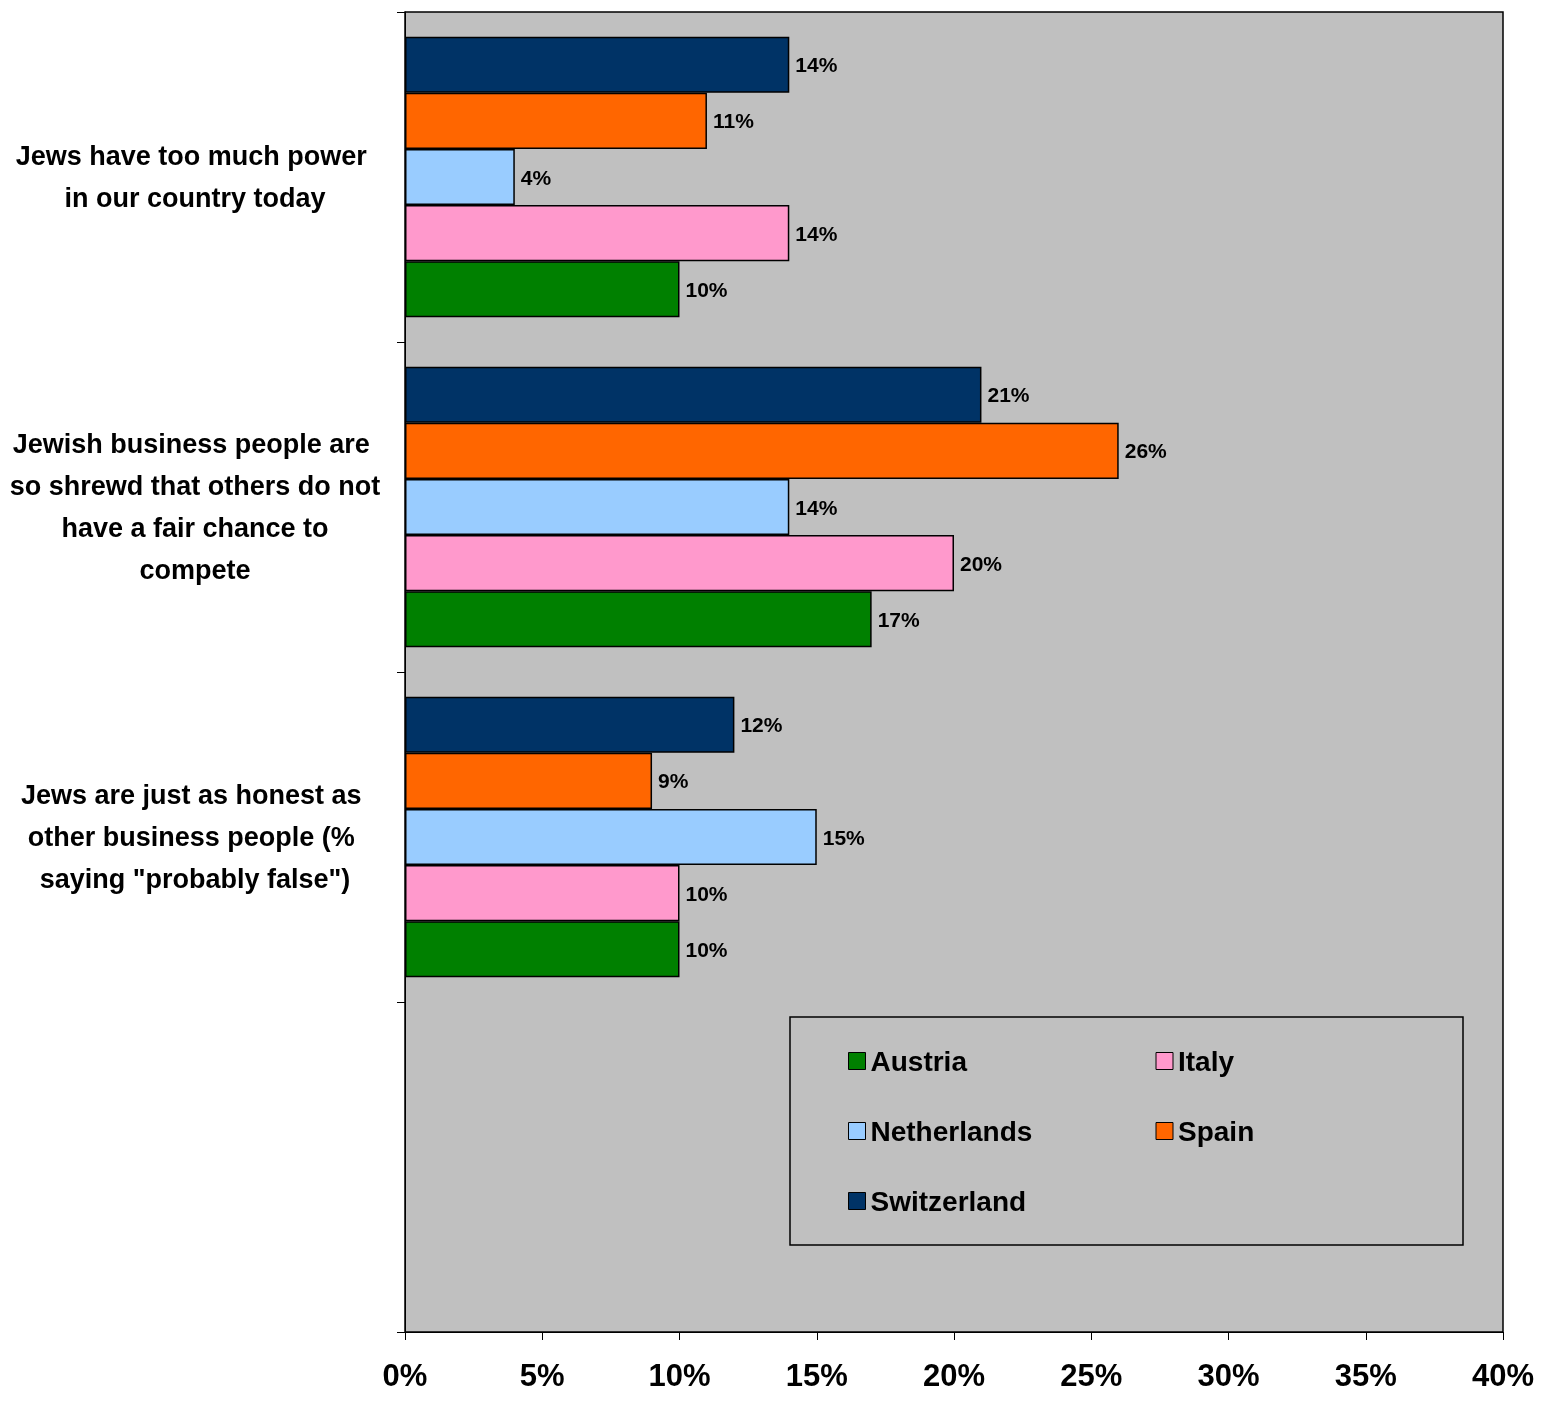  I want to click on data-label: 9%, so click(673, 781).